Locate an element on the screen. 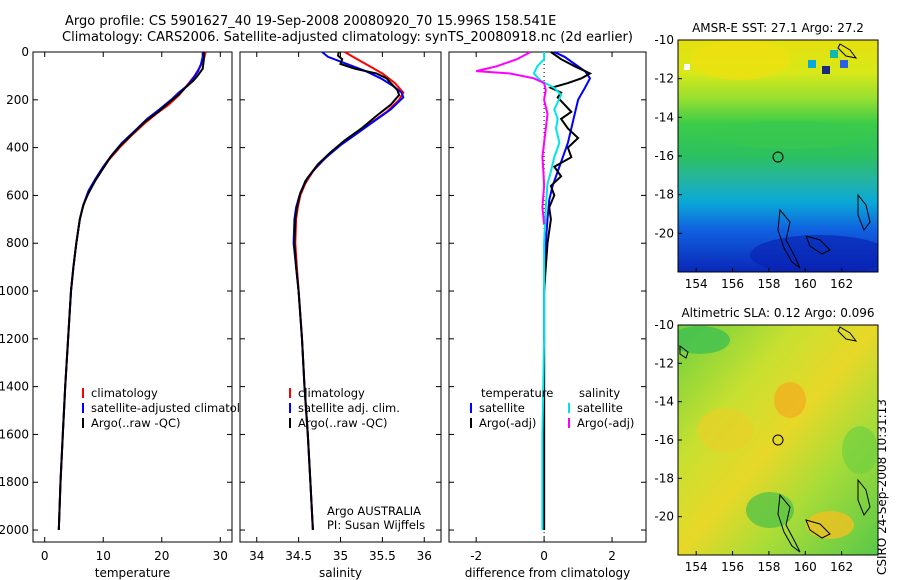 The height and width of the screenshot is (580, 900). x-axis-label: salinity is located at coordinates (340, 573).